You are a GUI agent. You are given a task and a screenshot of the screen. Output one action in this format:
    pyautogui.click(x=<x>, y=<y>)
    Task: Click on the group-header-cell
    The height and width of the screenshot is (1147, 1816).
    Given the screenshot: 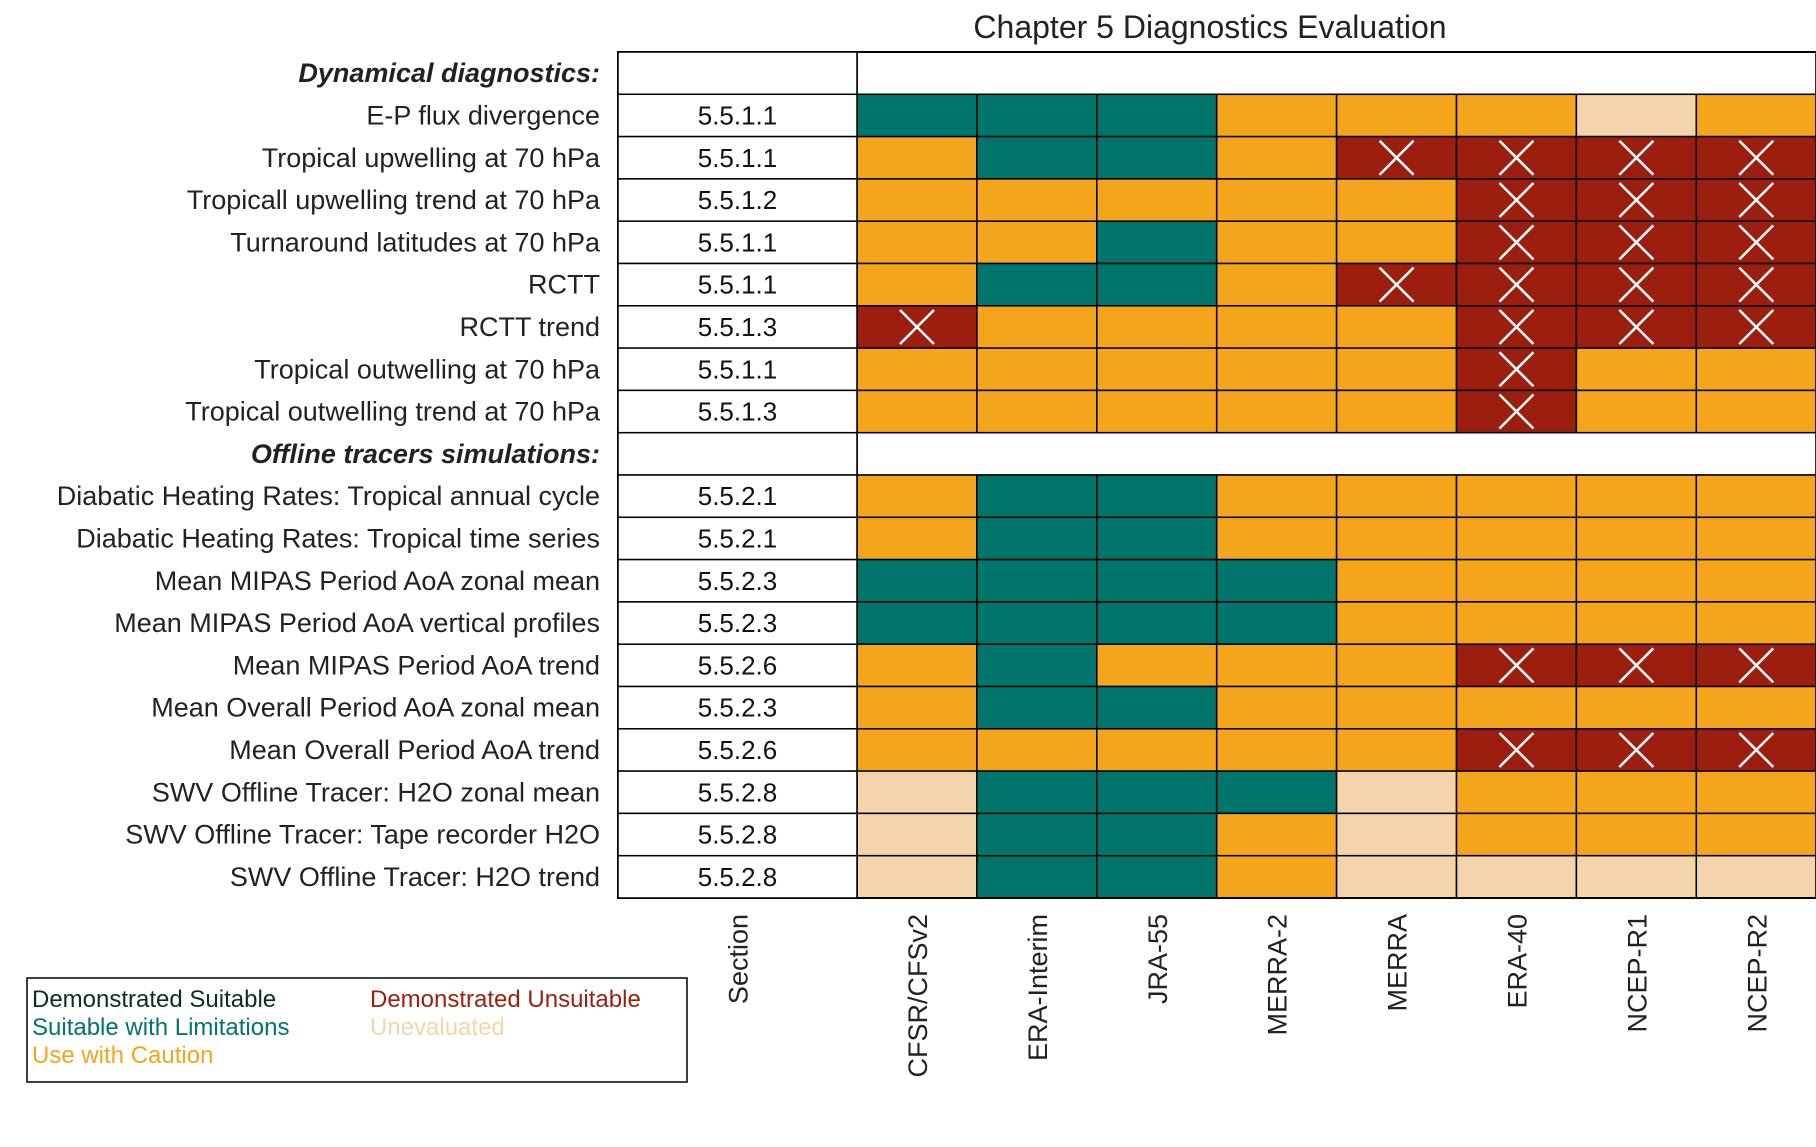 What is the action you would take?
    pyautogui.click(x=1336, y=73)
    